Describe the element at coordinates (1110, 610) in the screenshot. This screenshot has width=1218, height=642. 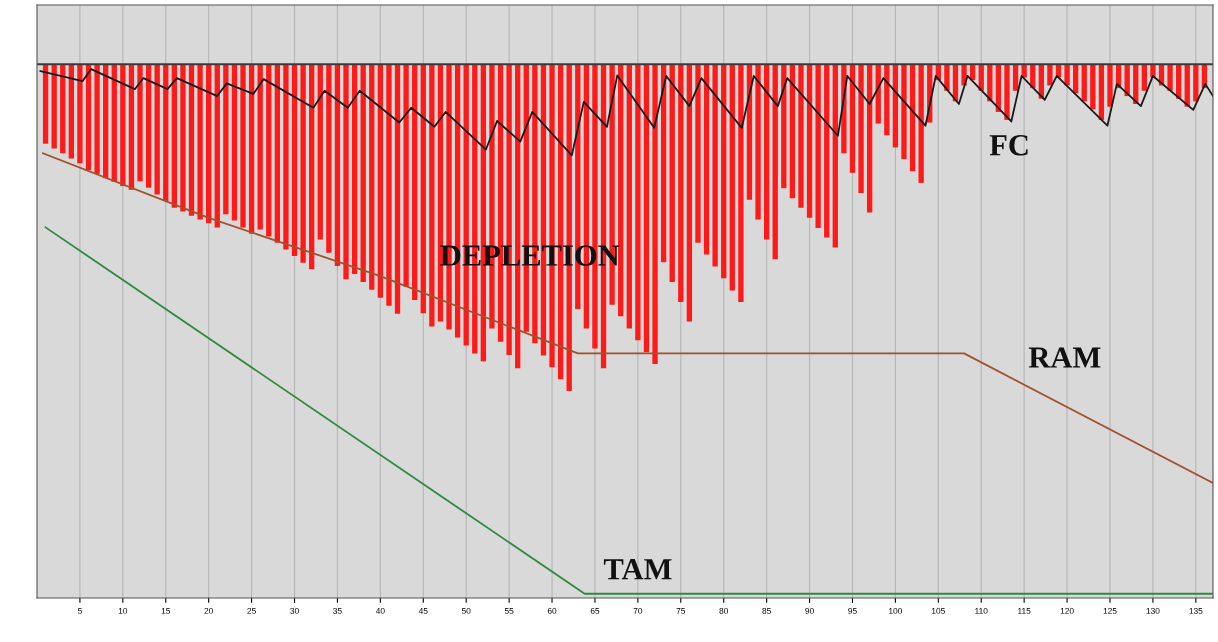
I see `x-tick-label: 125` at that location.